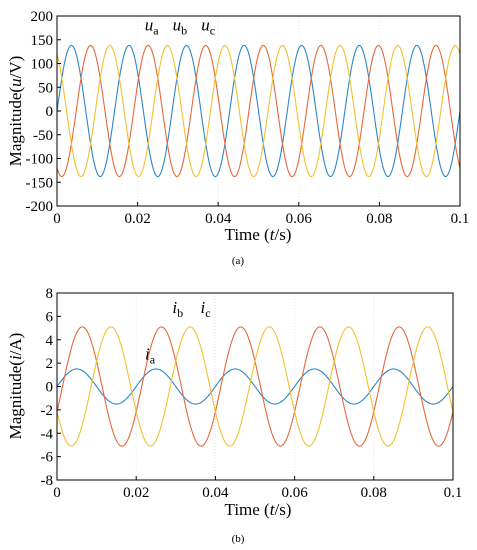  I want to click on chart-a-y-tick-label: 200, so click(42, 17).